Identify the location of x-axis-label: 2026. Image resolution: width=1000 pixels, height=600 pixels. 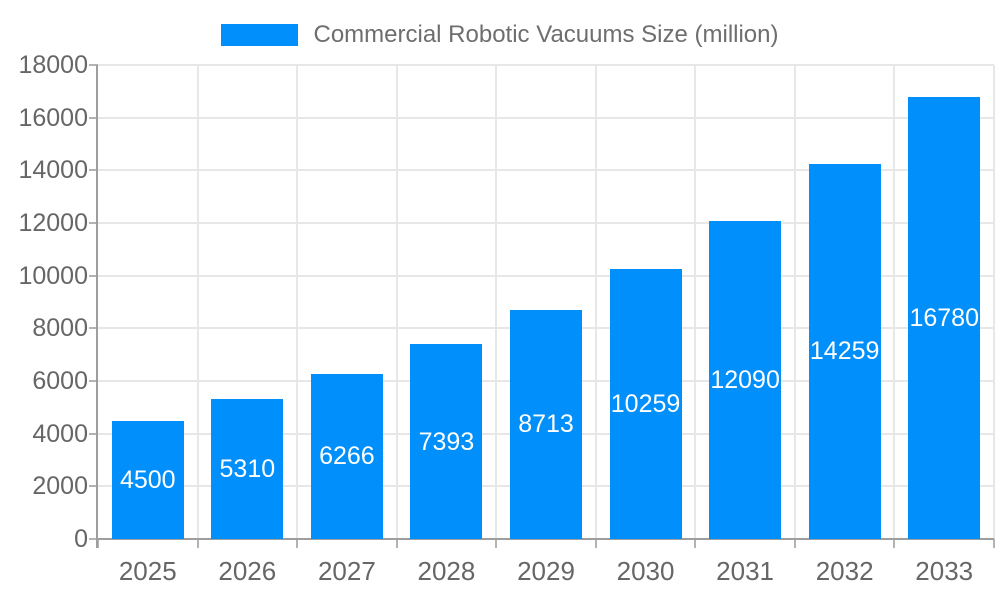
(247, 571).